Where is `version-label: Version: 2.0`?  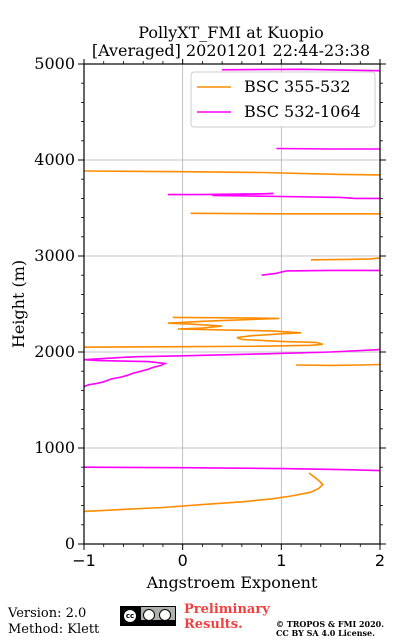
version-label: Version: 2.0 is located at coordinates (47, 613).